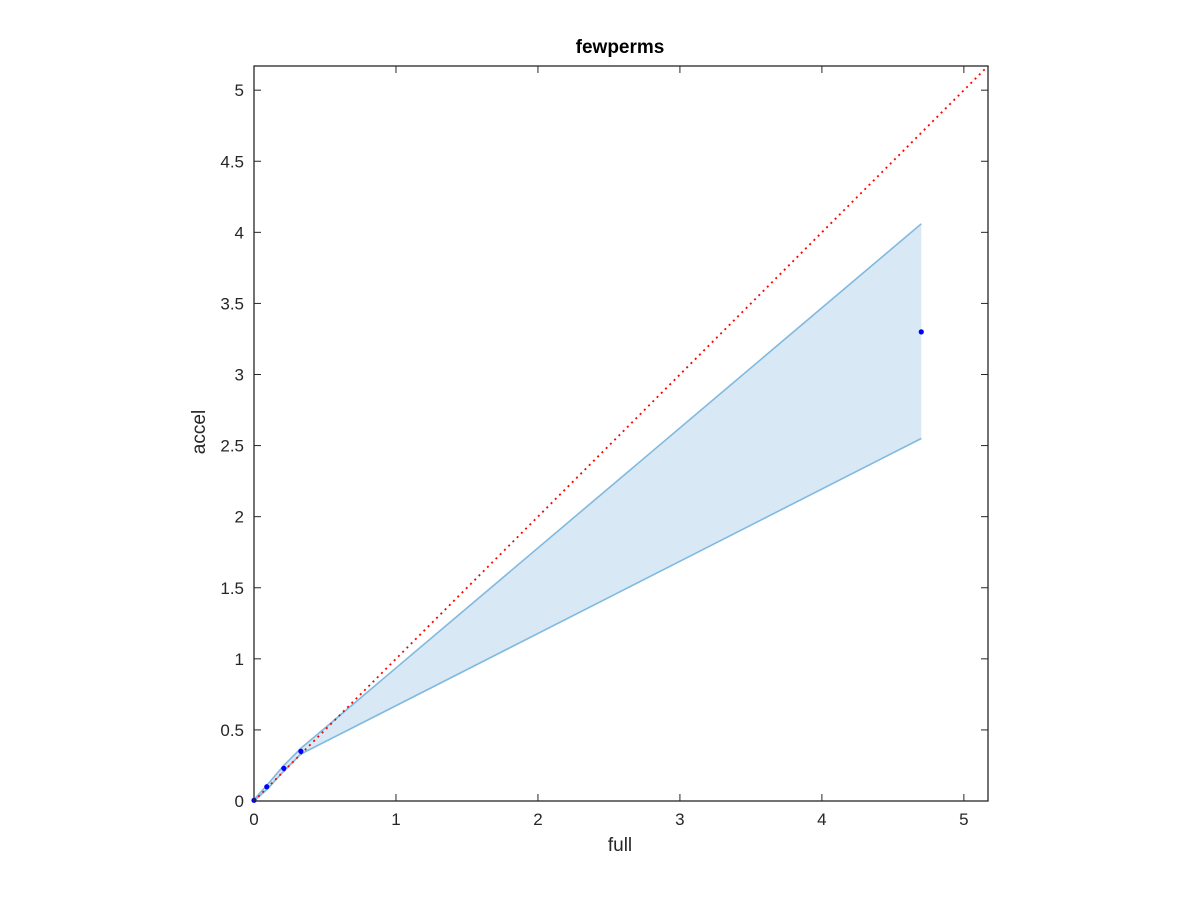 Image resolution: width=1200 pixels, height=905 pixels. Describe the element at coordinates (963, 819) in the screenshot. I see `x-tick-label: 5` at that location.